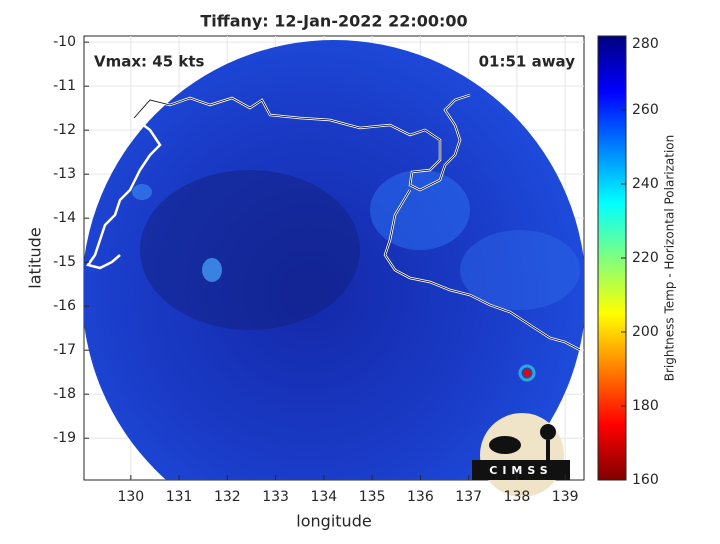 The image size is (720, 544). What do you see at coordinates (548, 451) in the screenshot?
I see `logo-tower-leg` at bounding box center [548, 451].